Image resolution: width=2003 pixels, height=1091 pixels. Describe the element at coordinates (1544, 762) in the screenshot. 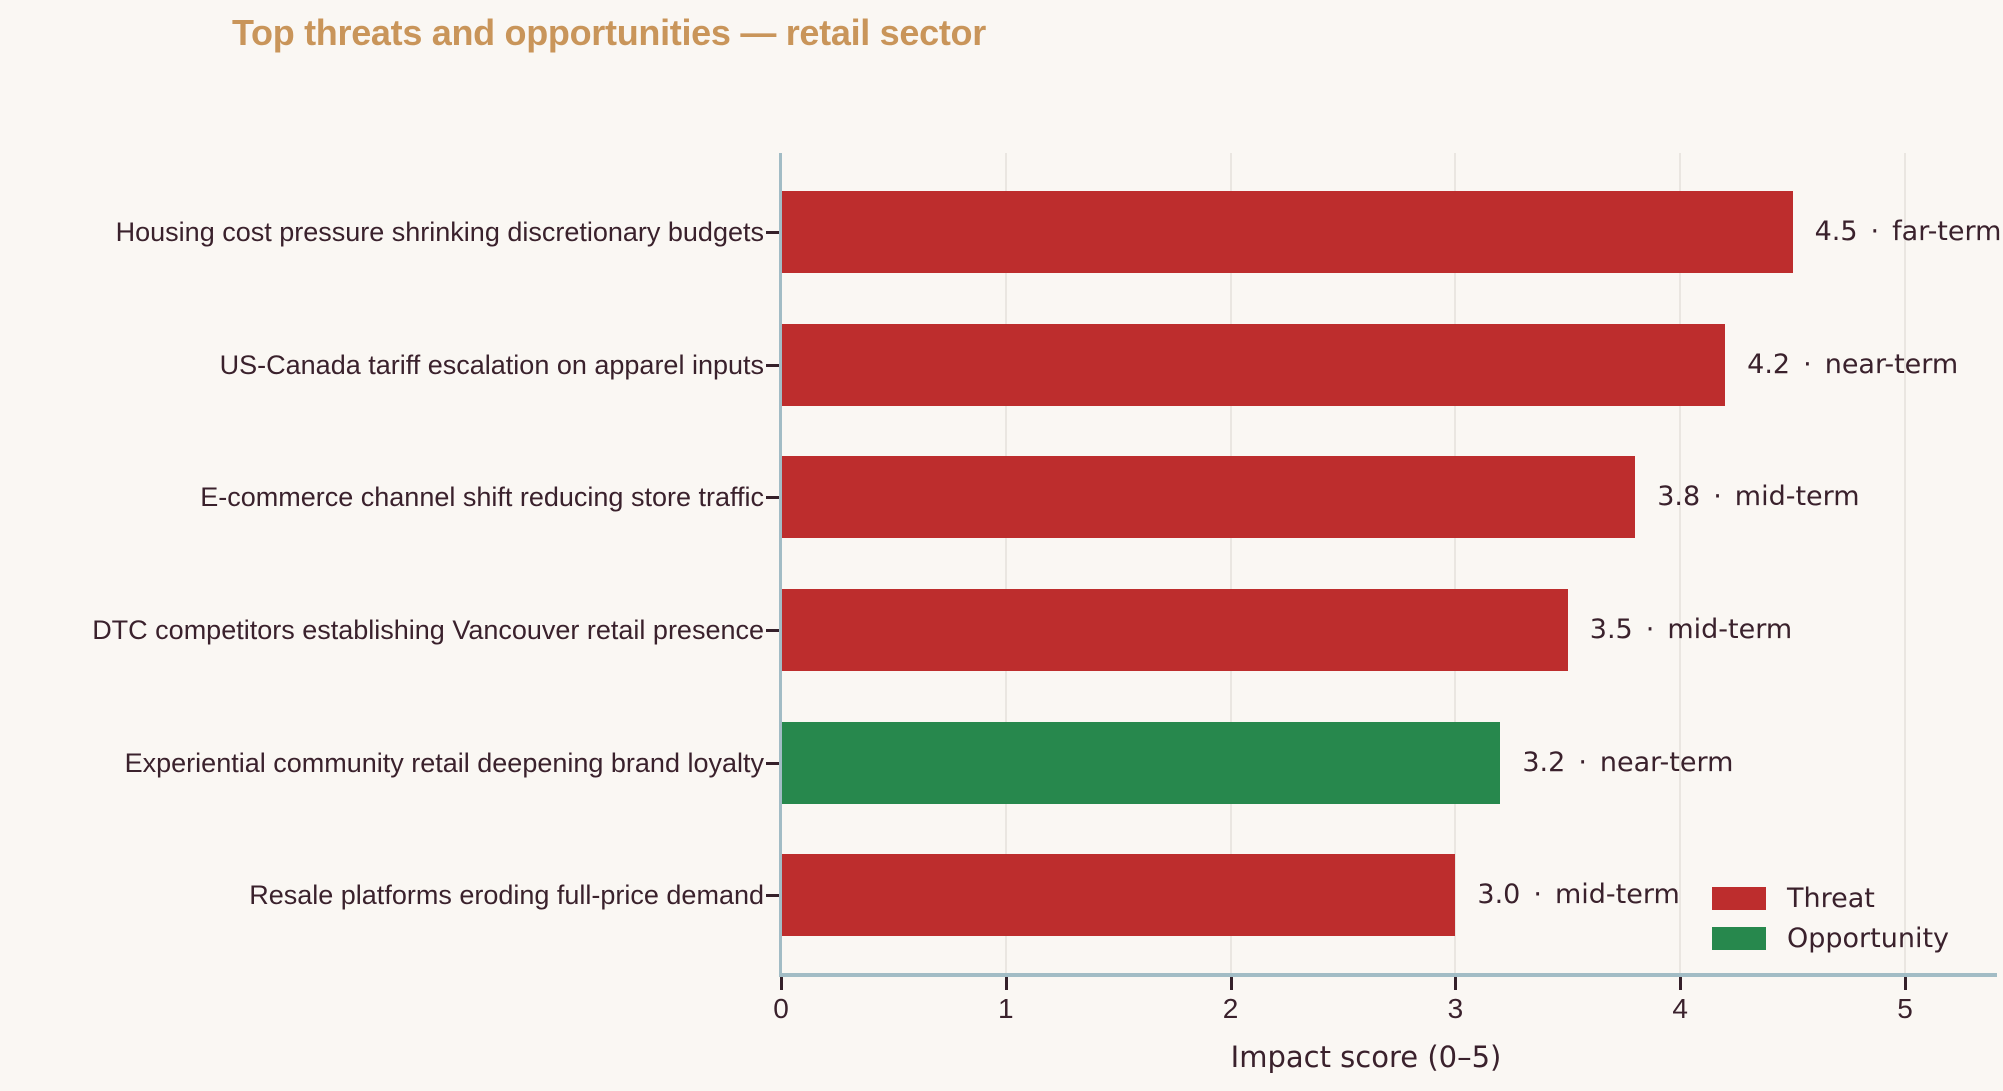

I see `value-number: 3.2` at that location.